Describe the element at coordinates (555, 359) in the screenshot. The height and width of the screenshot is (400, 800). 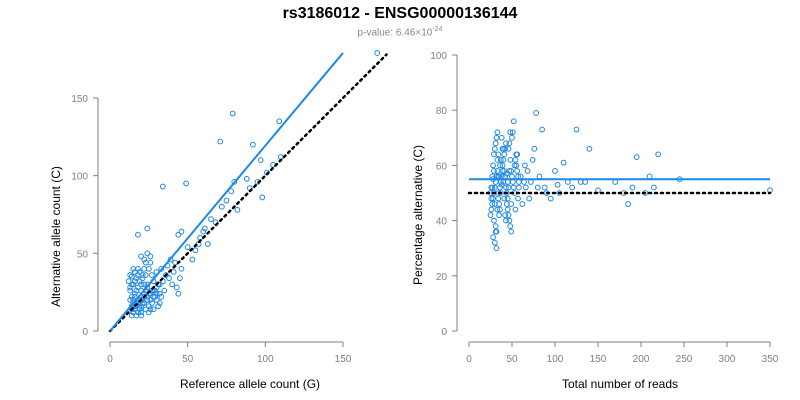
I see `panel2-x-tick-label: 100` at that location.